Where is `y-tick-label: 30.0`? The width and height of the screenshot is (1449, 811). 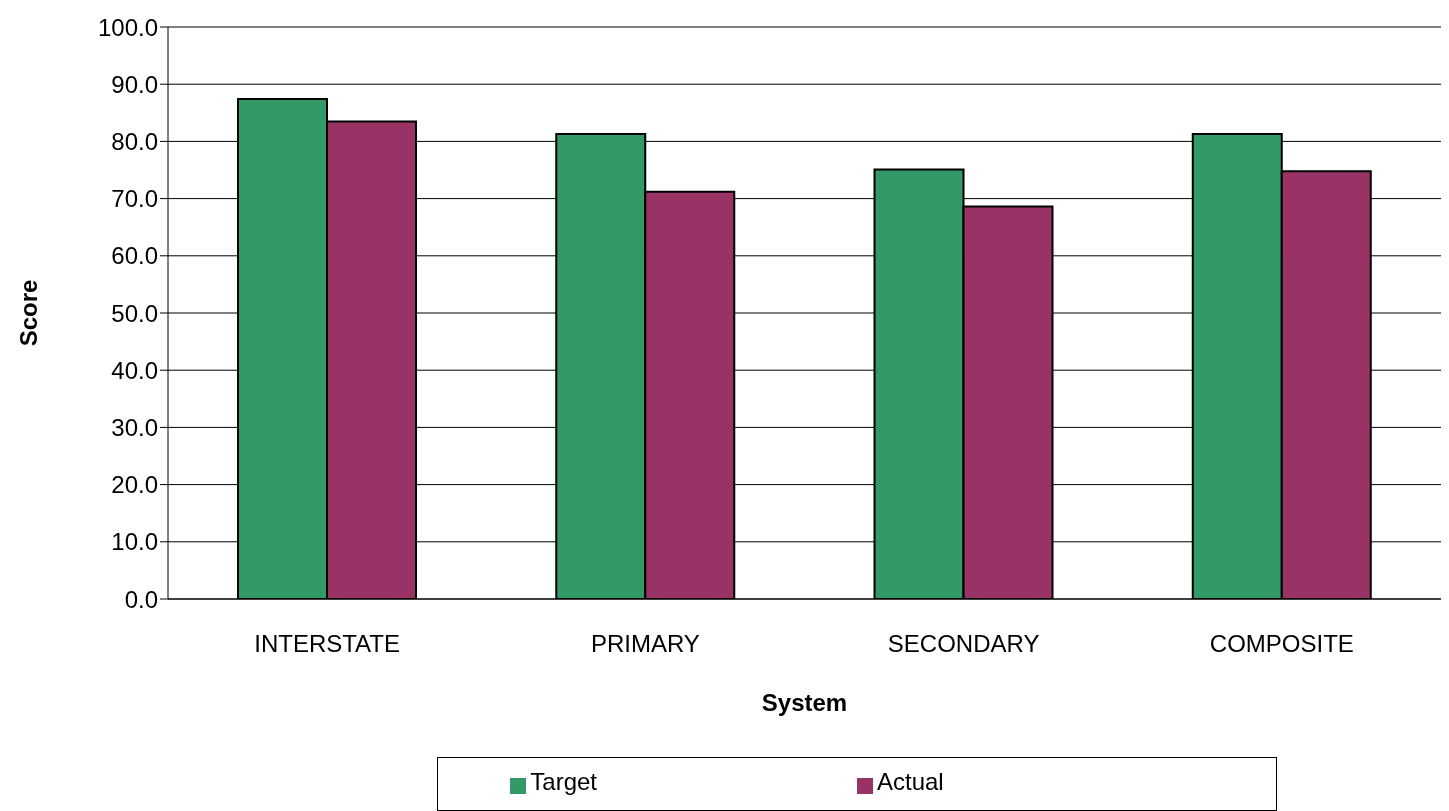 y-tick-label: 30.0 is located at coordinates (134, 427).